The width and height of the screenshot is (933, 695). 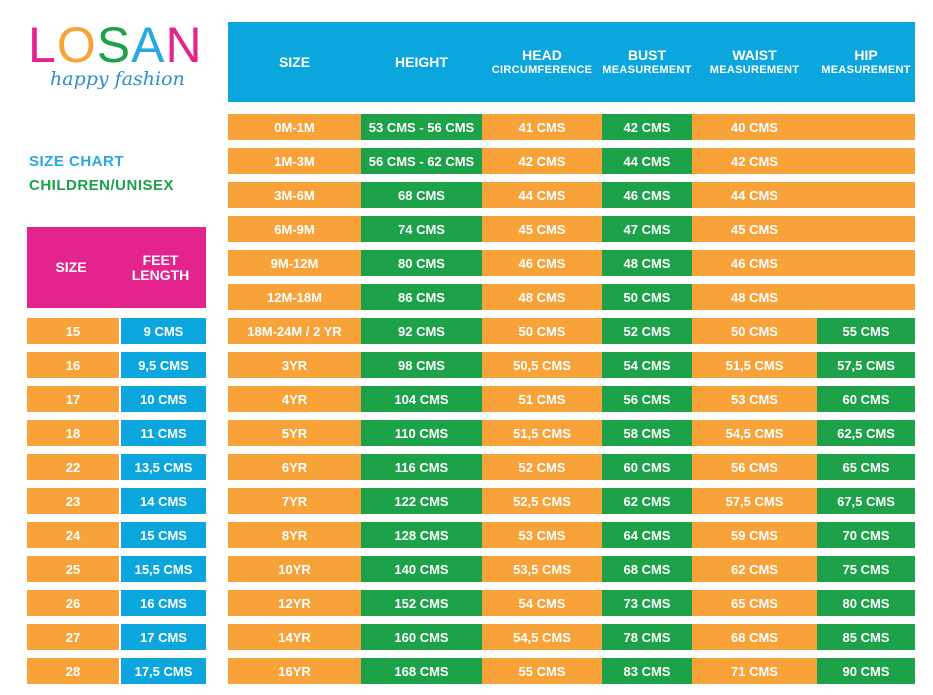 I want to click on feet-table-header: SIZE FEET LENGTH, so click(x=116, y=267).